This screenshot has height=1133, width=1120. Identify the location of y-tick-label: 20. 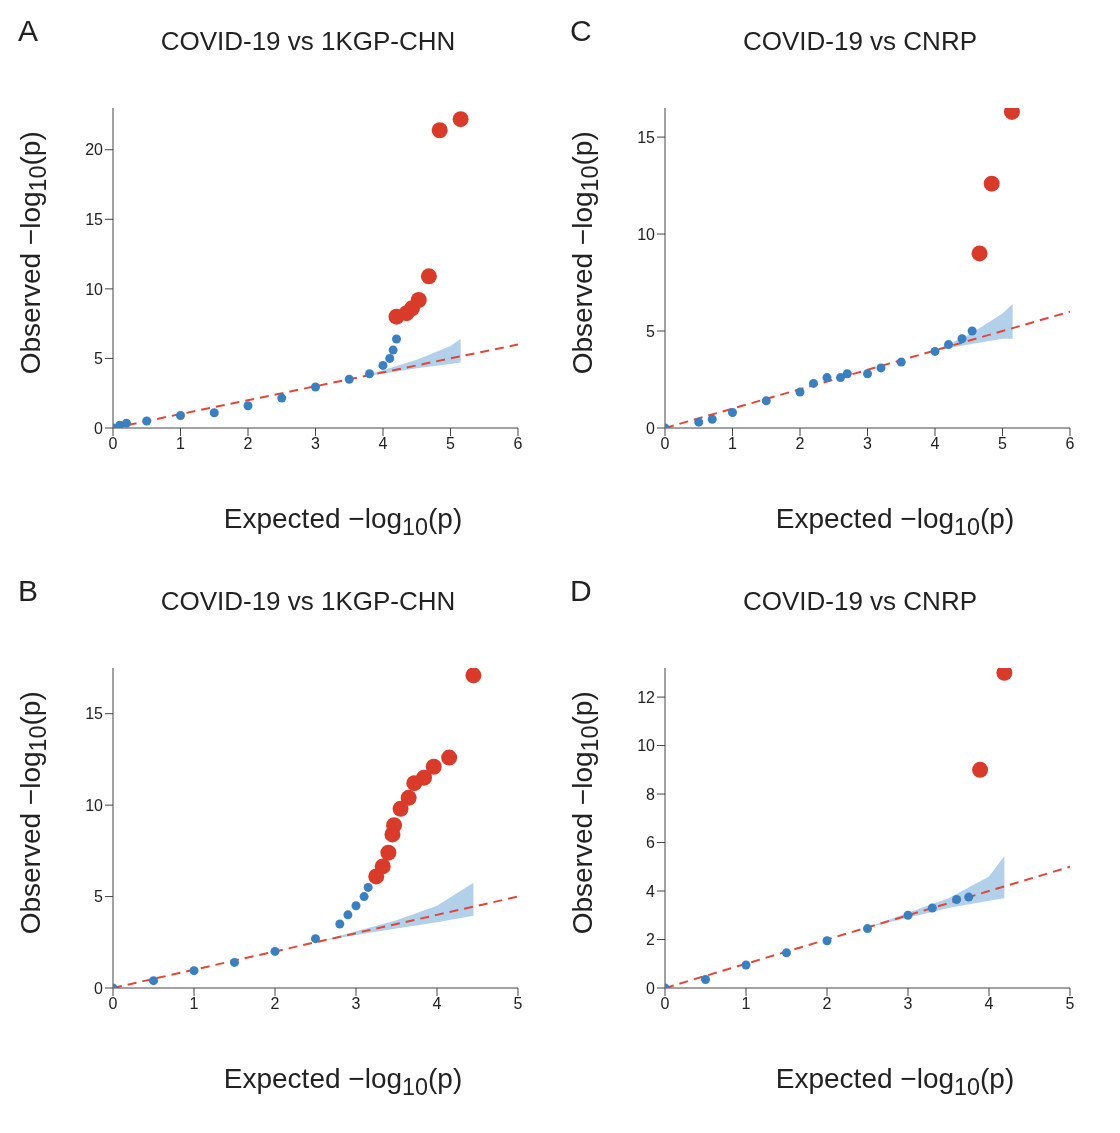
(94, 150).